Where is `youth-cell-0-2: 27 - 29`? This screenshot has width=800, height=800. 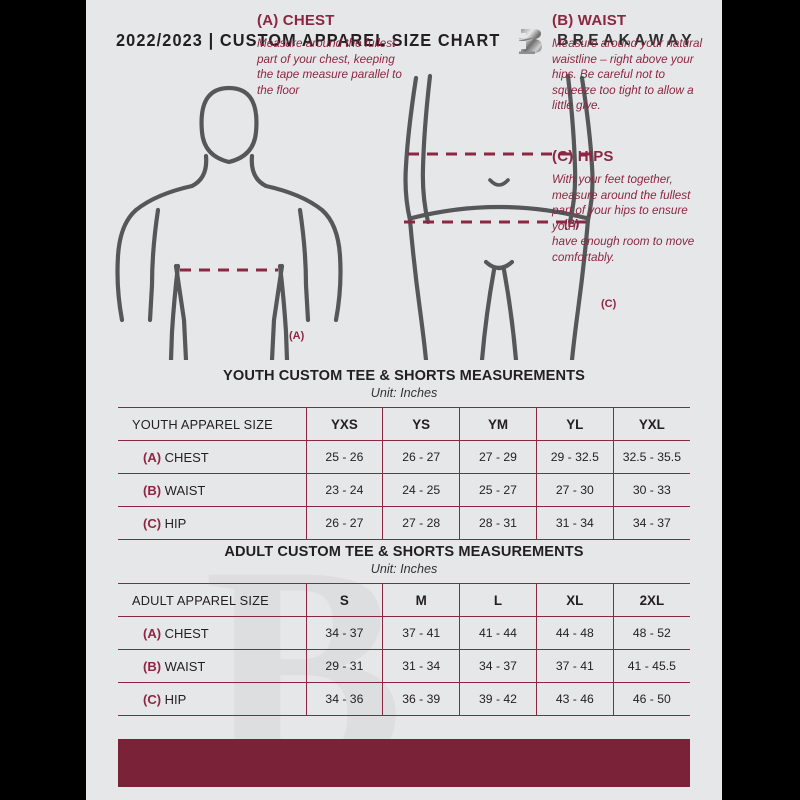 youth-cell-0-2: 27 - 29 is located at coordinates (498, 457).